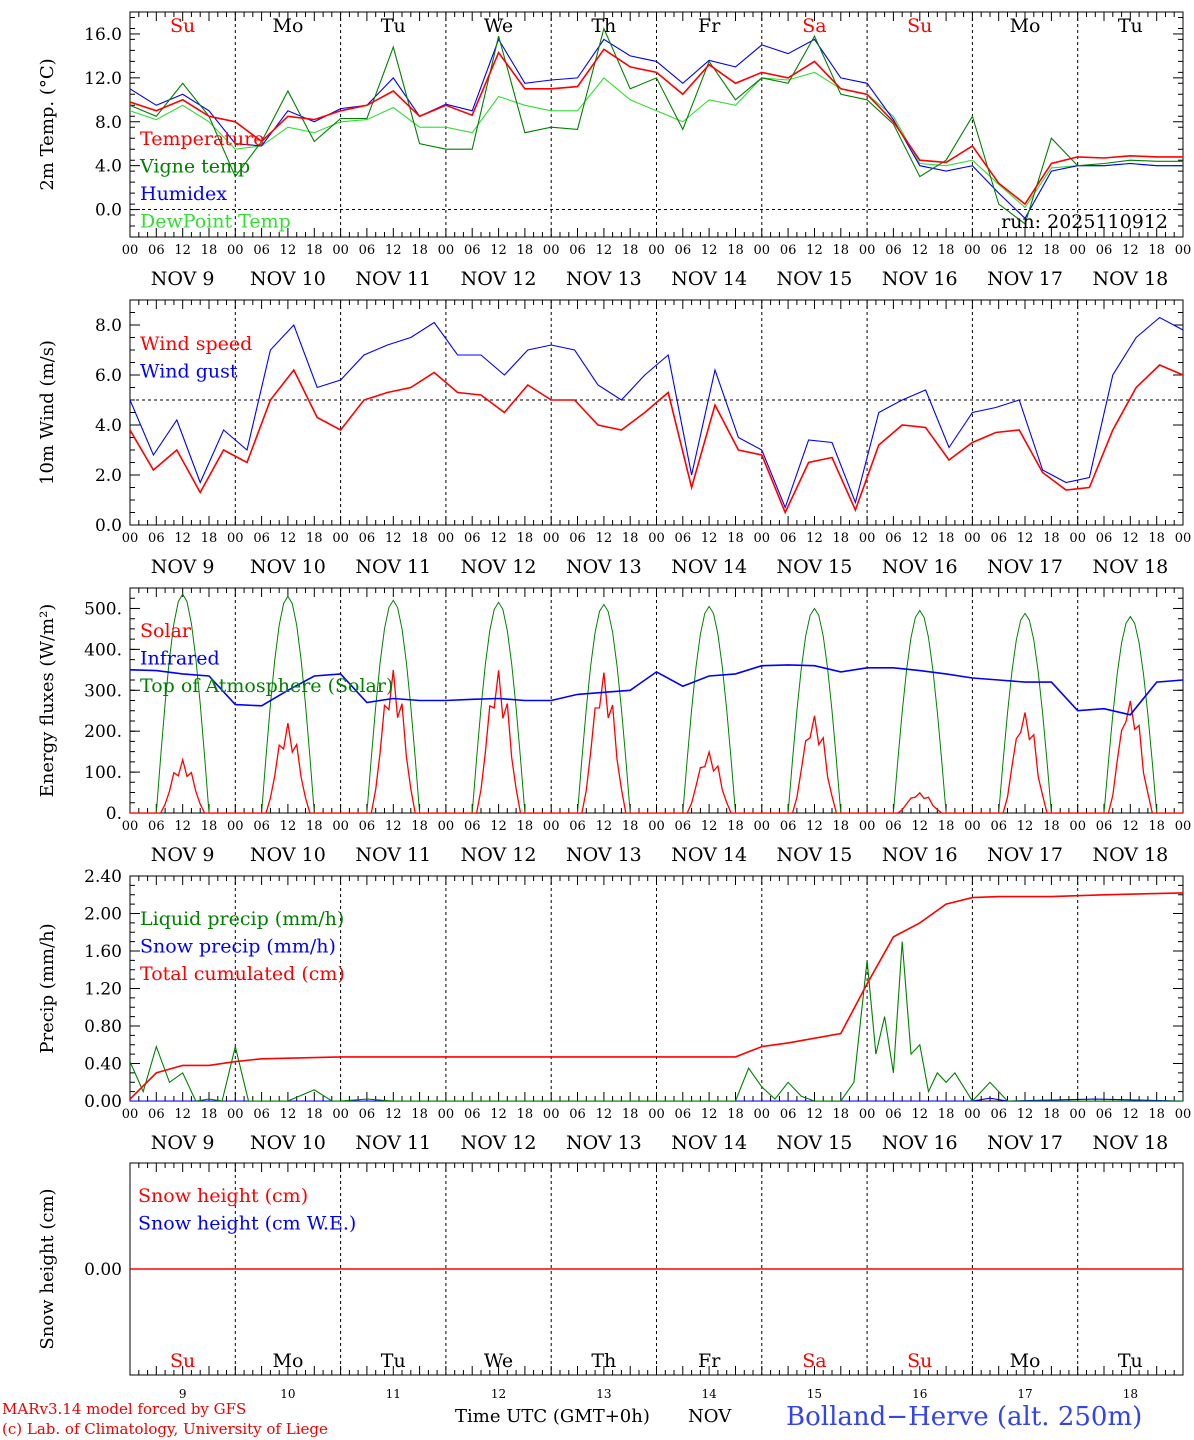 This screenshot has height=1440, width=1194. What do you see at coordinates (103, 915) in the screenshot?
I see `y-tick-label: 2.00` at bounding box center [103, 915].